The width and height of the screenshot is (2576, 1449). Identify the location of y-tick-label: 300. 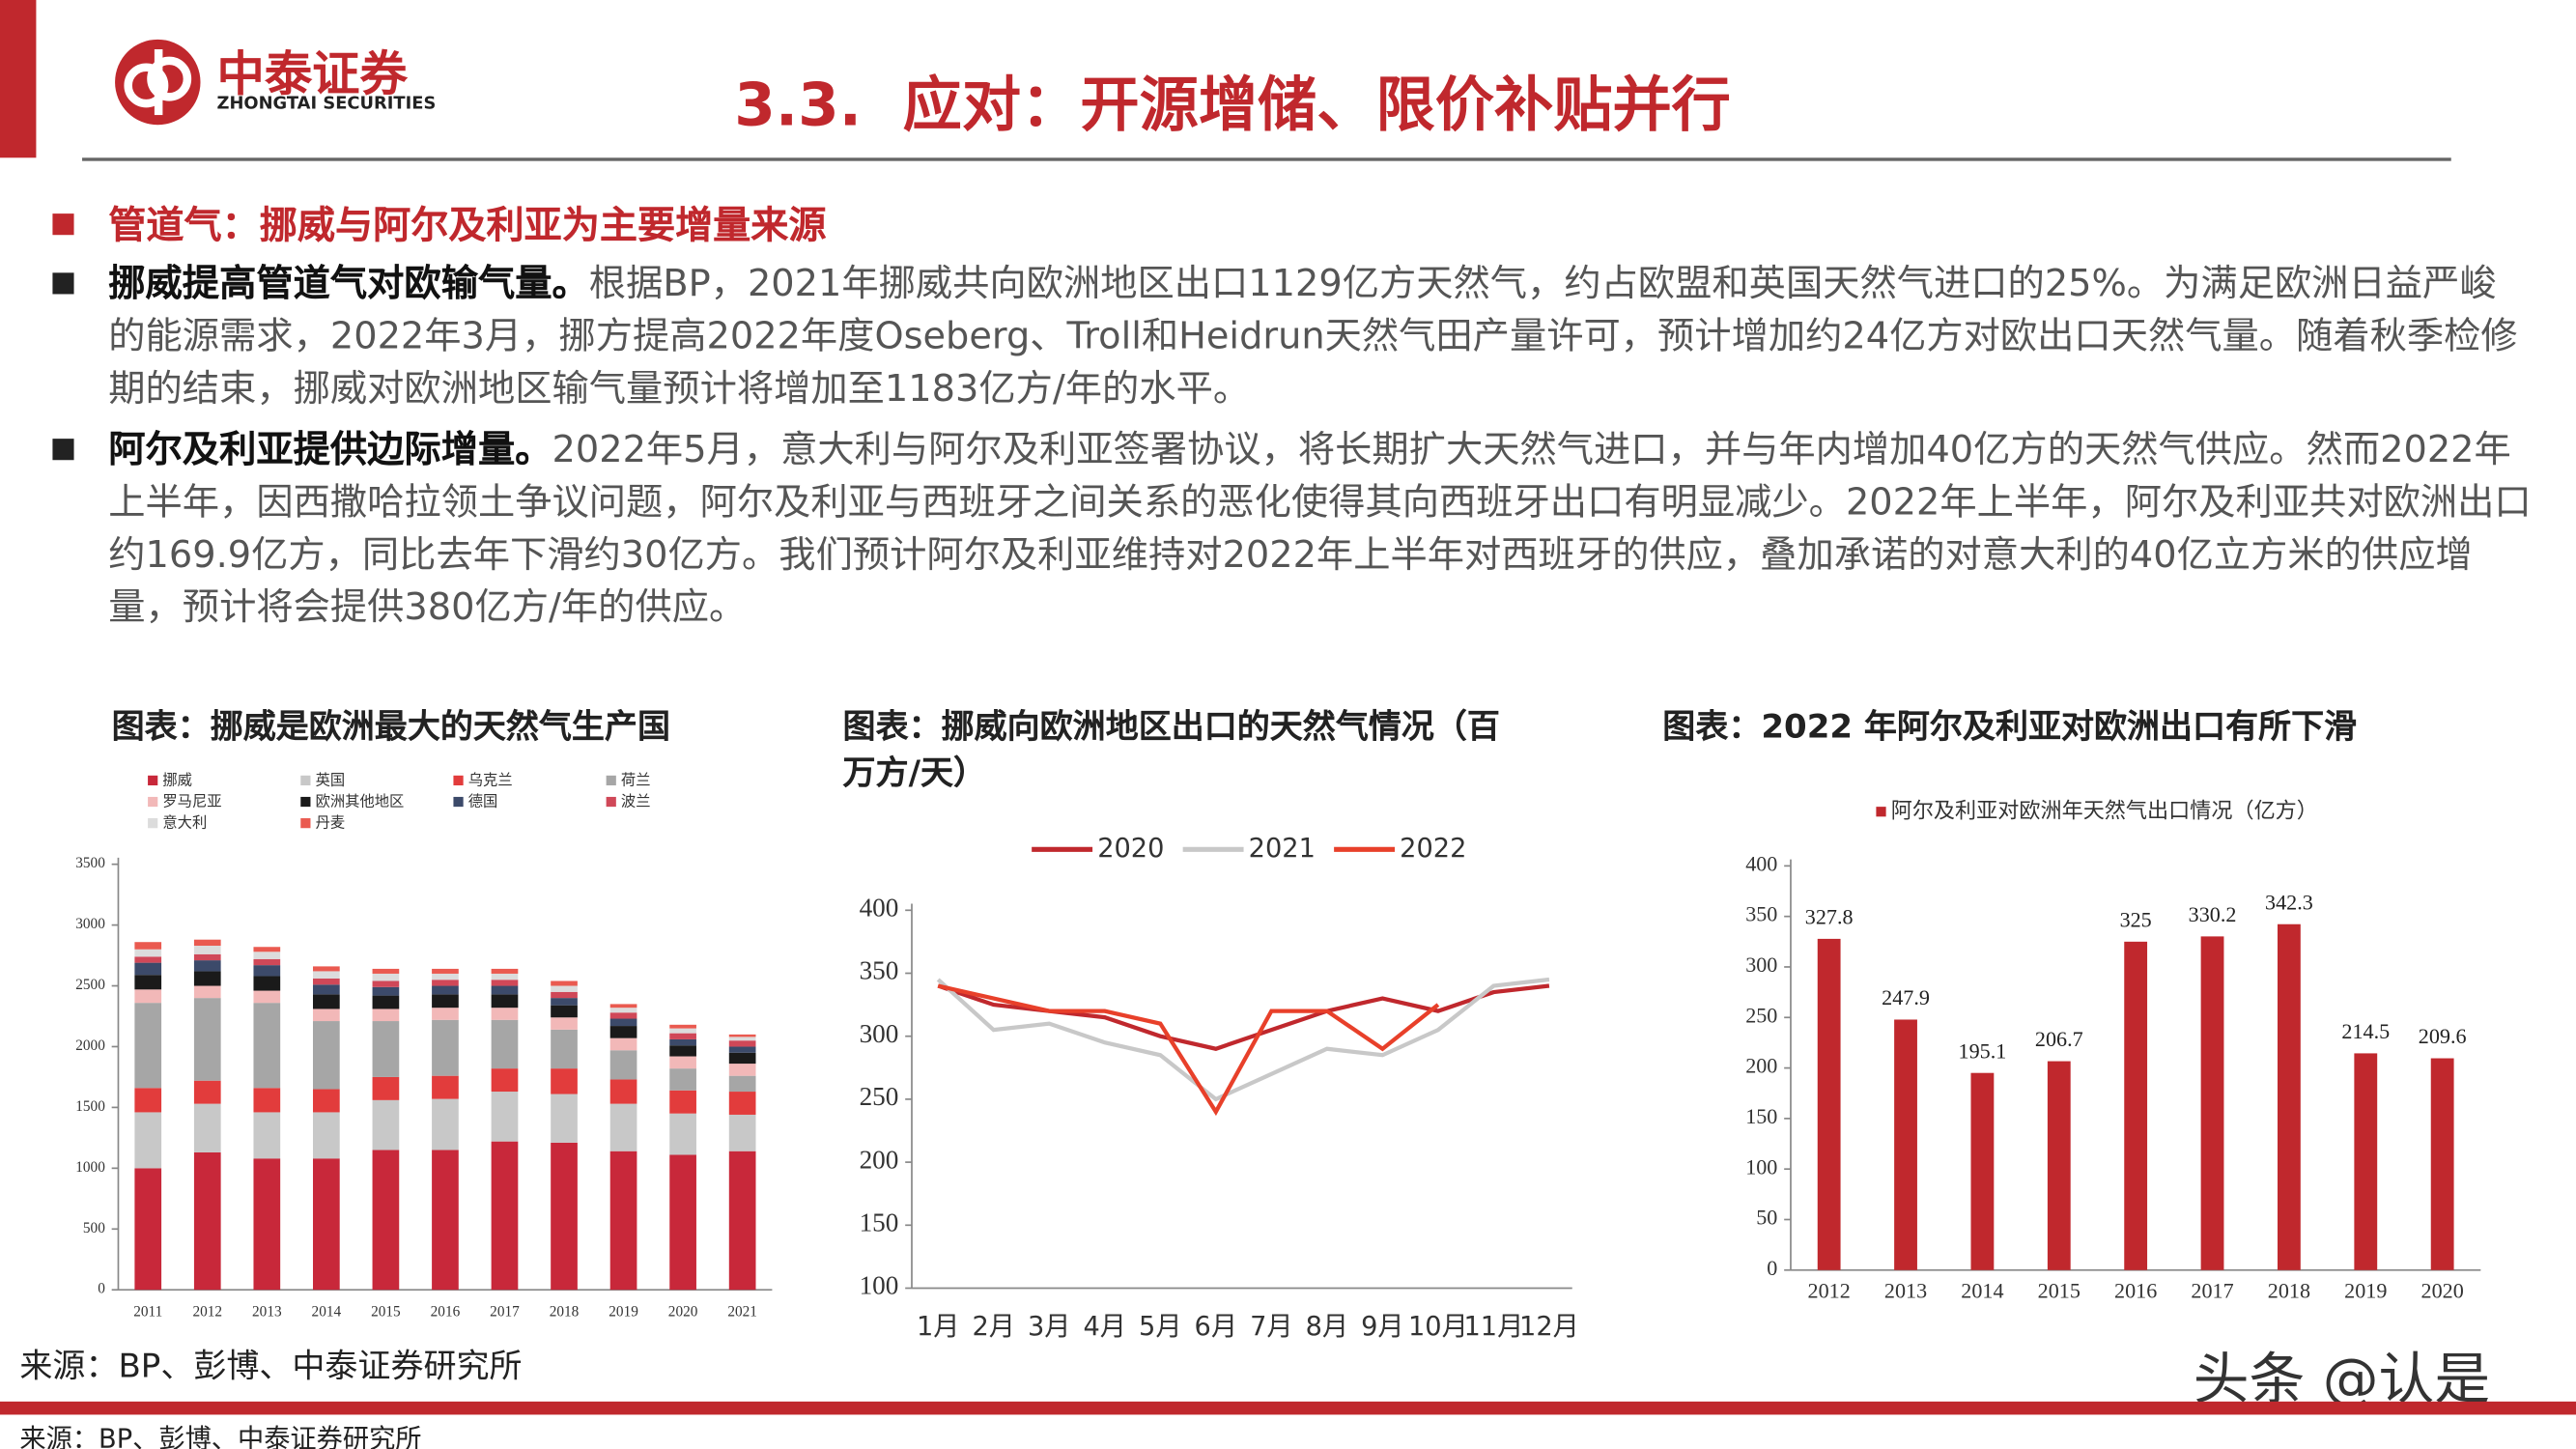
(1761, 964).